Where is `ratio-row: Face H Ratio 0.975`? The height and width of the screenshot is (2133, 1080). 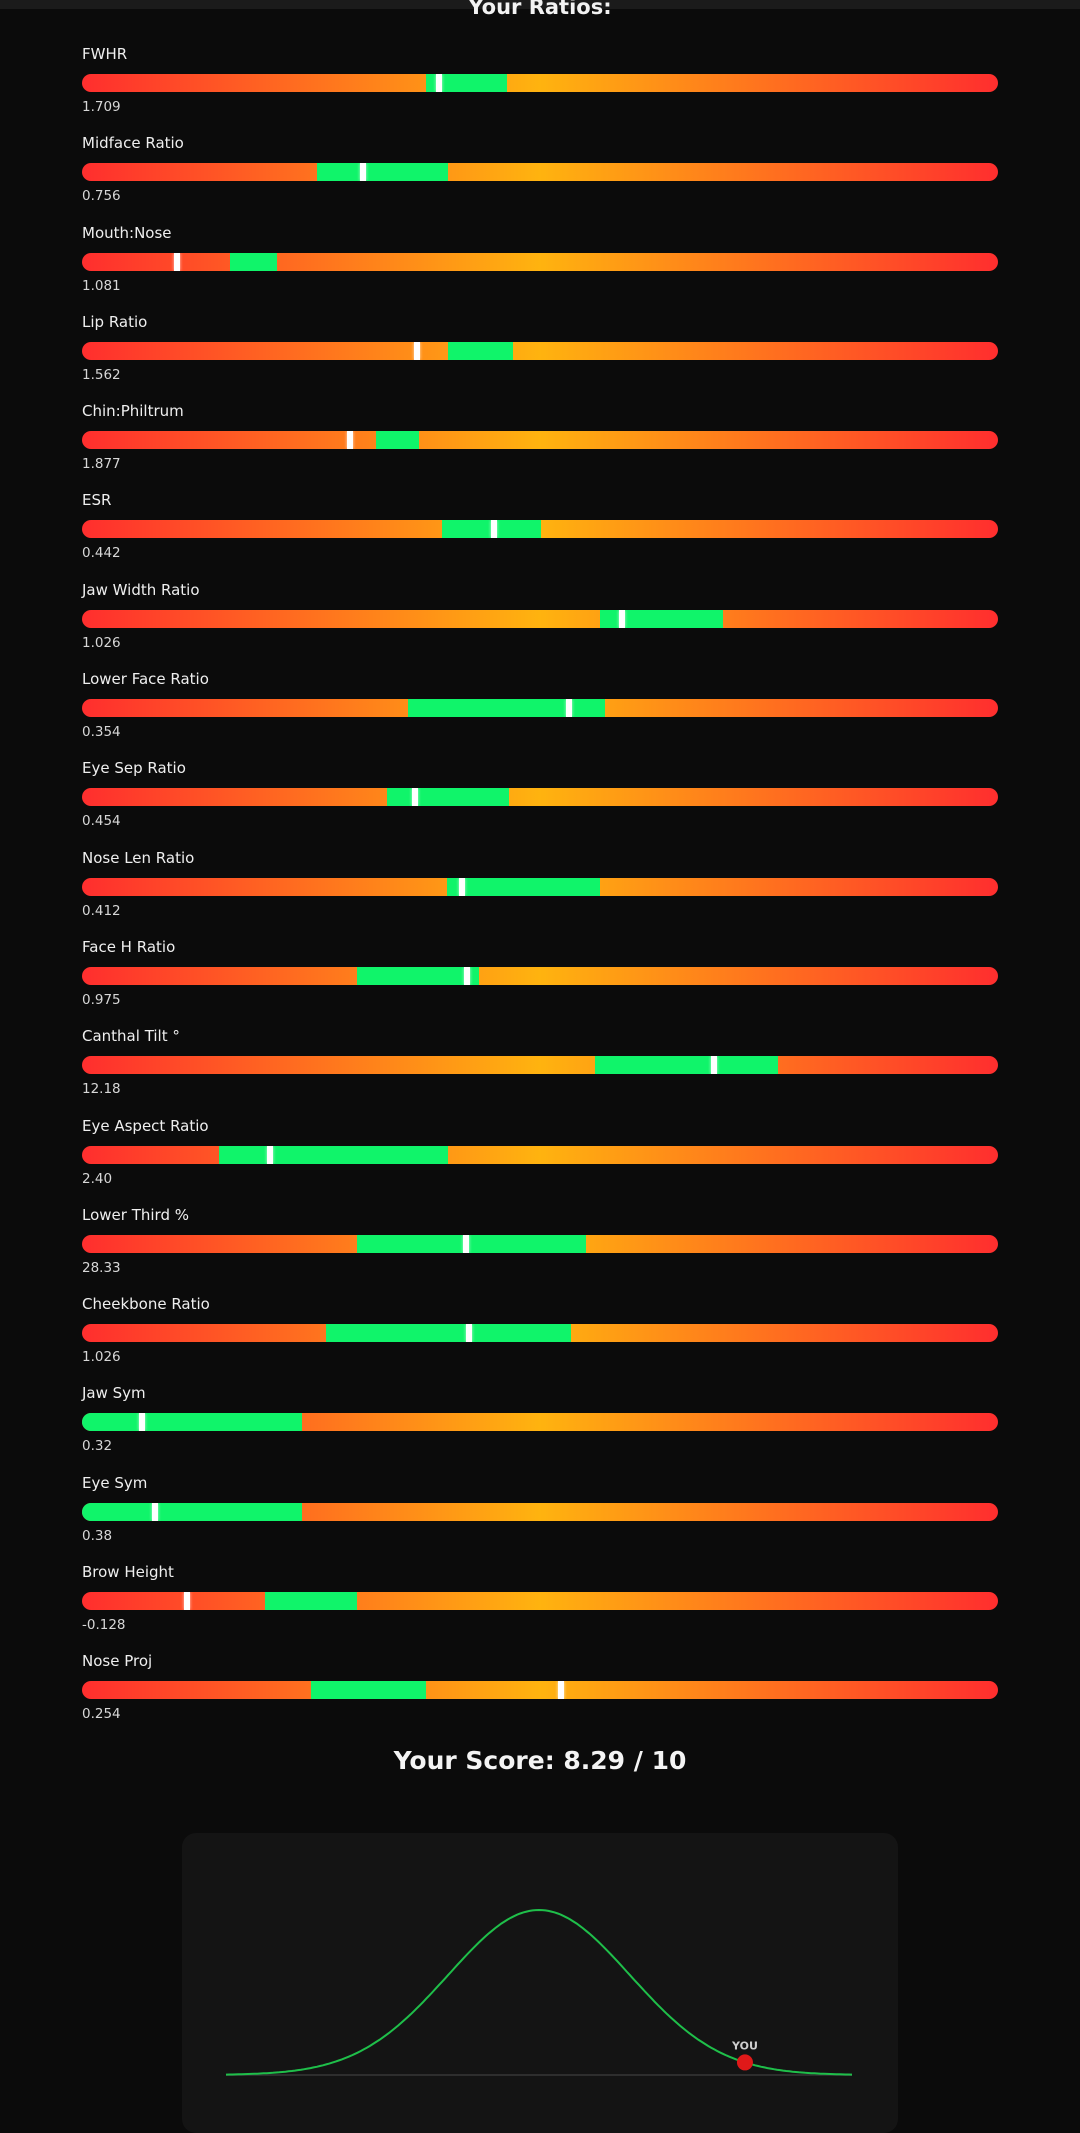 ratio-row: Face H Ratio 0.975 is located at coordinates (540, 981).